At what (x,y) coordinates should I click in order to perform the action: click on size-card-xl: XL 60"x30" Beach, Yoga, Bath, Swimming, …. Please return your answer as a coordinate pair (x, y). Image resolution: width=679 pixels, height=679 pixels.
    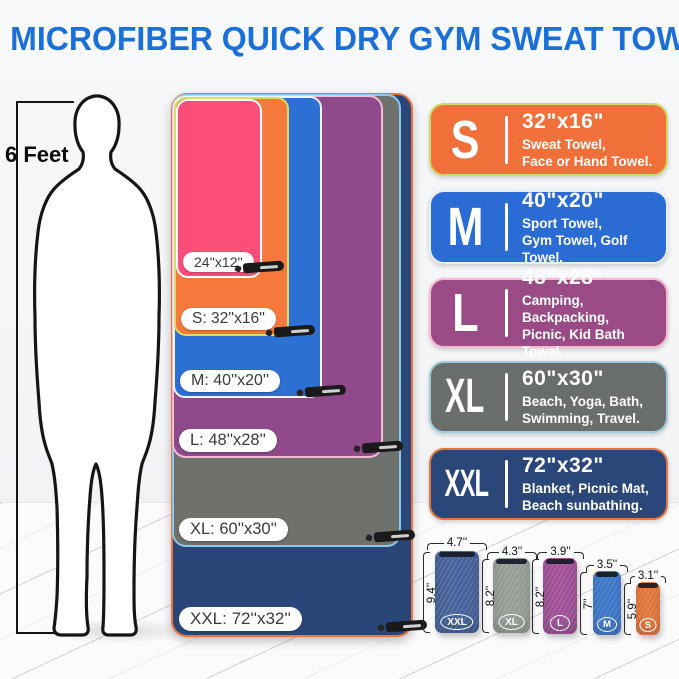
    Looking at the image, I should click on (548, 397).